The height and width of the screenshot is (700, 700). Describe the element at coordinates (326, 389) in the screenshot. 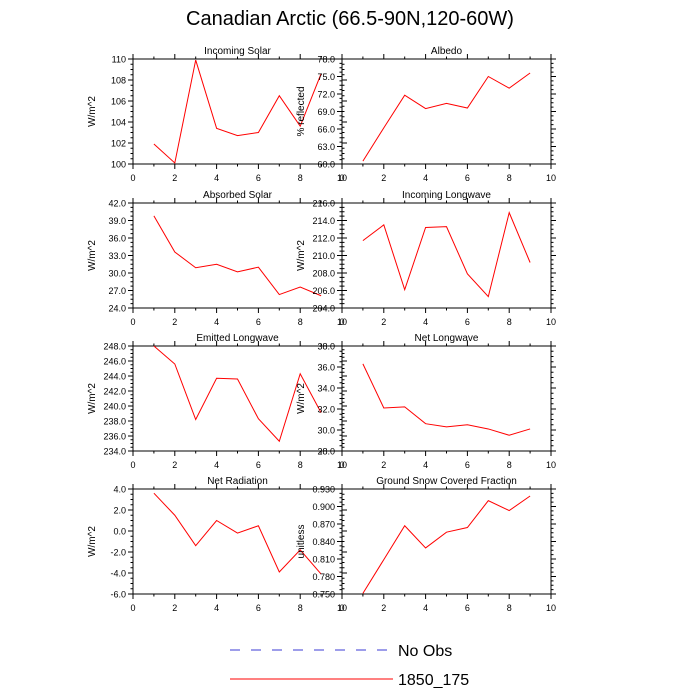

I see `y-tick-label: 34.0` at that location.